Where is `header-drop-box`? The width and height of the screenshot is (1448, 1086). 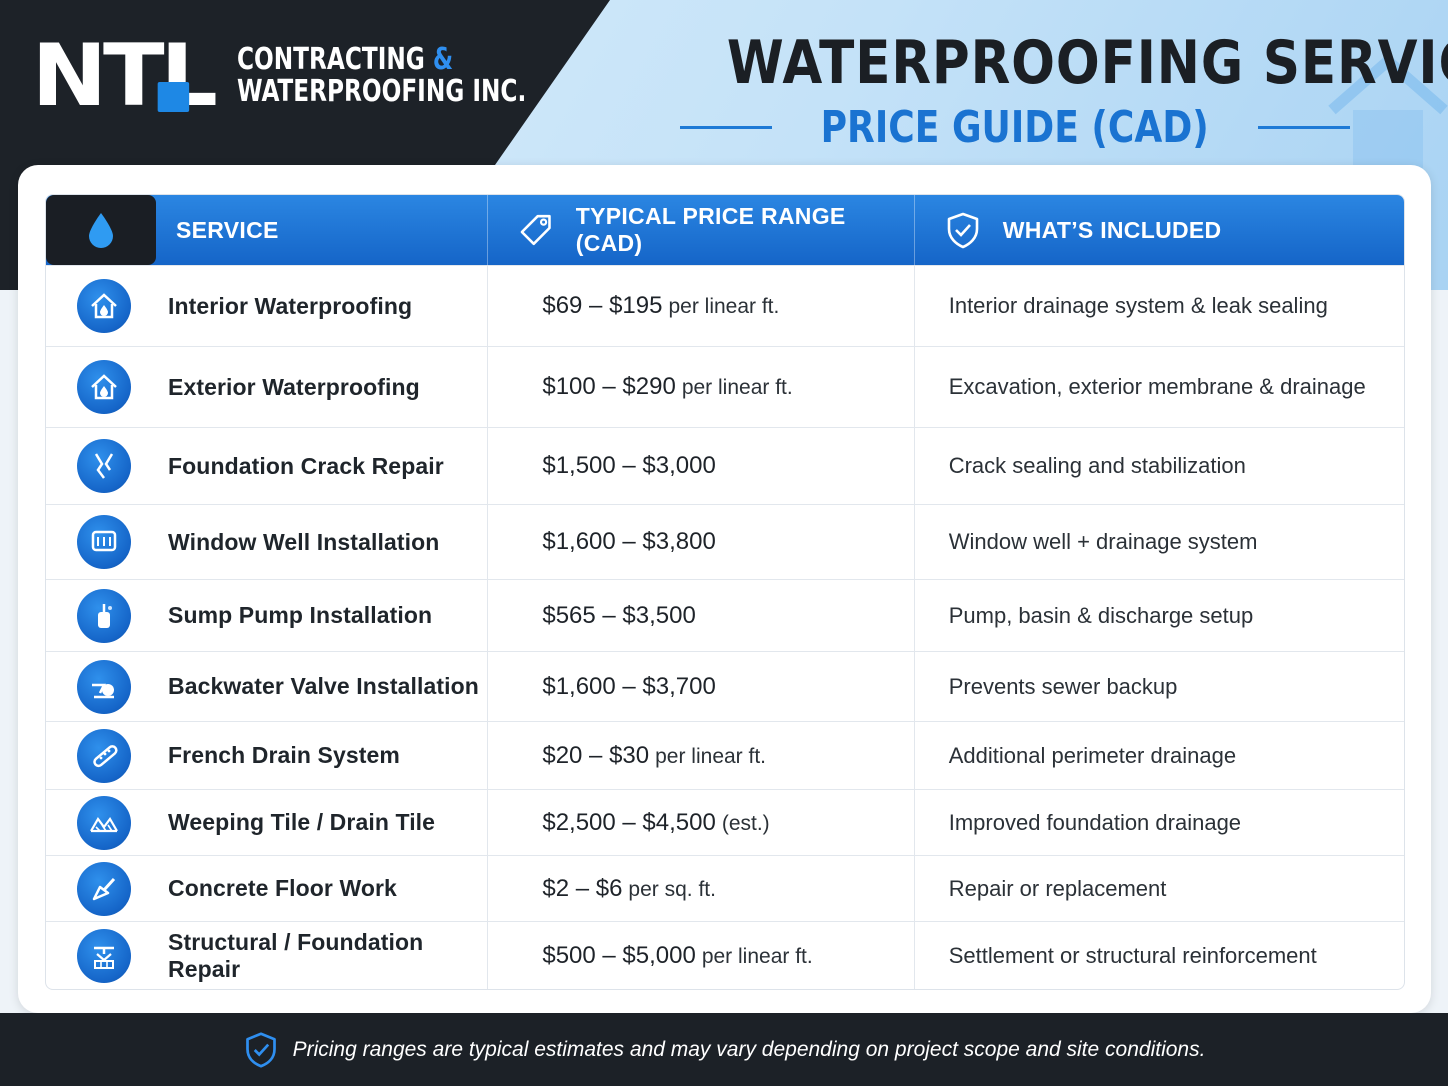
header-drop-box is located at coordinates (101, 230).